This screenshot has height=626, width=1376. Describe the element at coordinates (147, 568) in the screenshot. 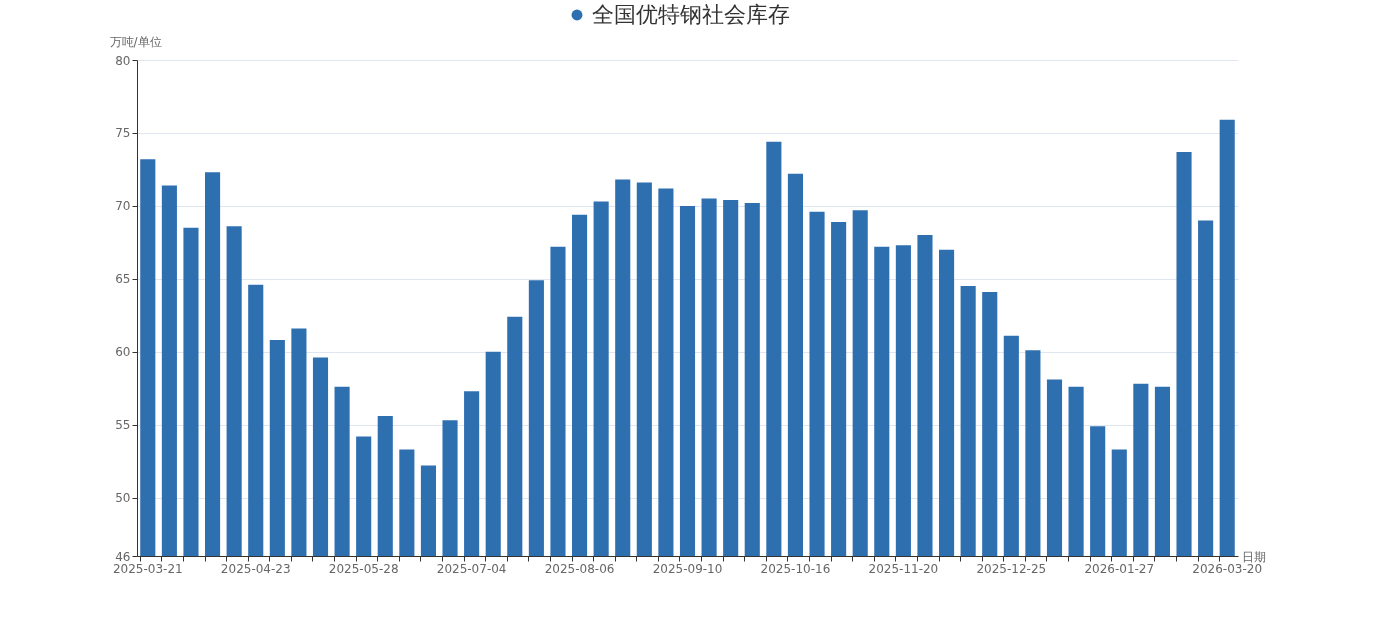

I see `x-tick-label: 2025-03-21` at that location.